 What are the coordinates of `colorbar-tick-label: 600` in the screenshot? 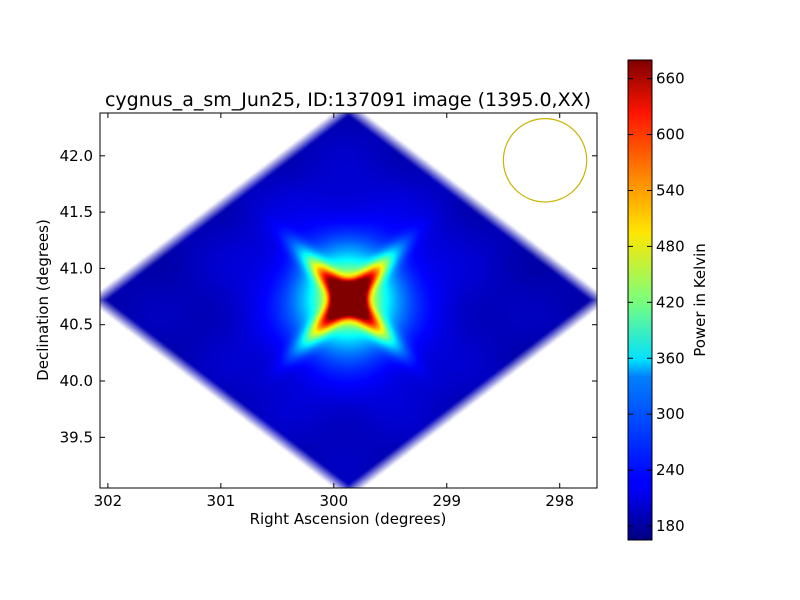 It's located at (670, 135).